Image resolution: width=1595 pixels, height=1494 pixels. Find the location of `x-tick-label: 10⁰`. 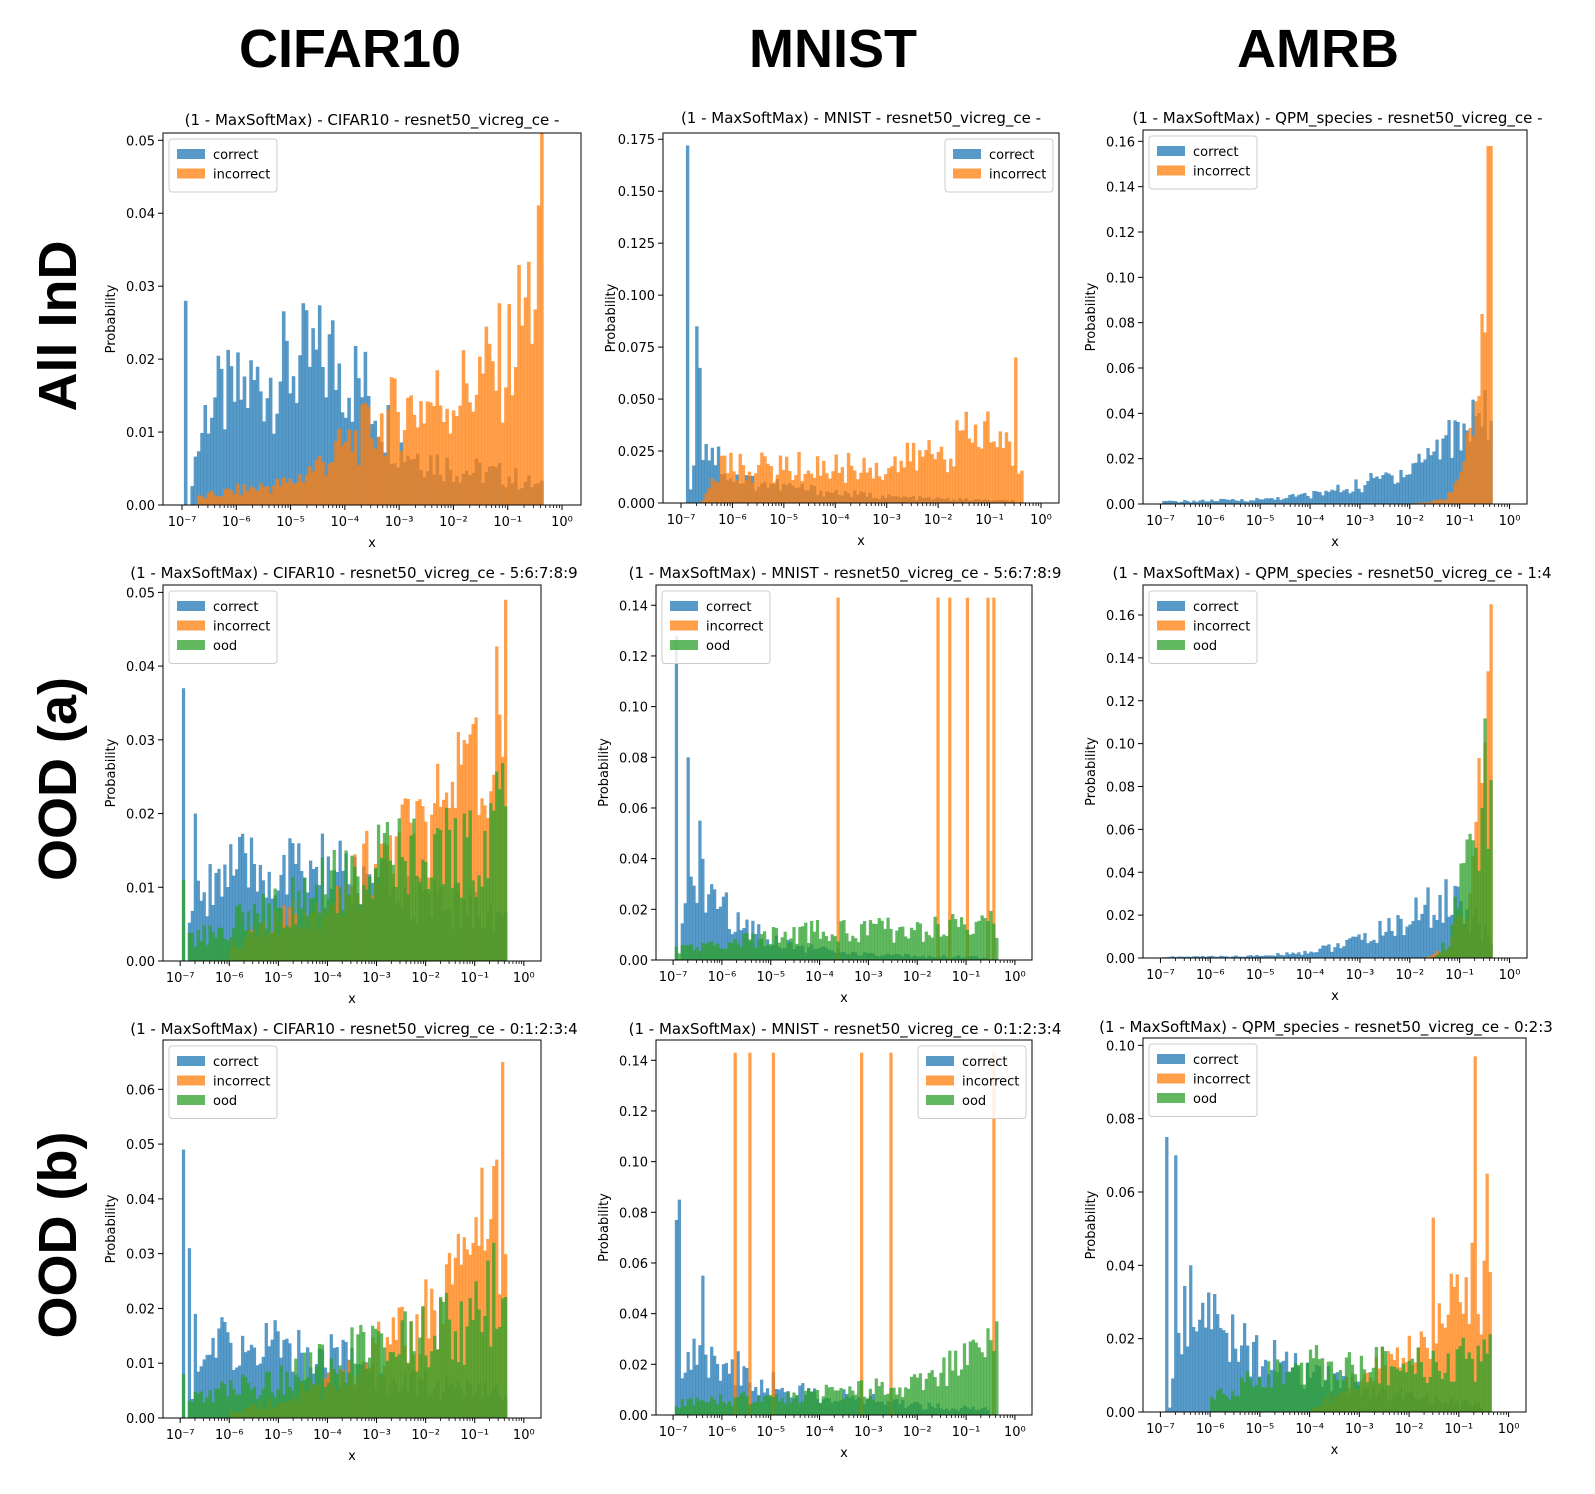

x-tick-label: 10⁰ is located at coordinates (1510, 521).